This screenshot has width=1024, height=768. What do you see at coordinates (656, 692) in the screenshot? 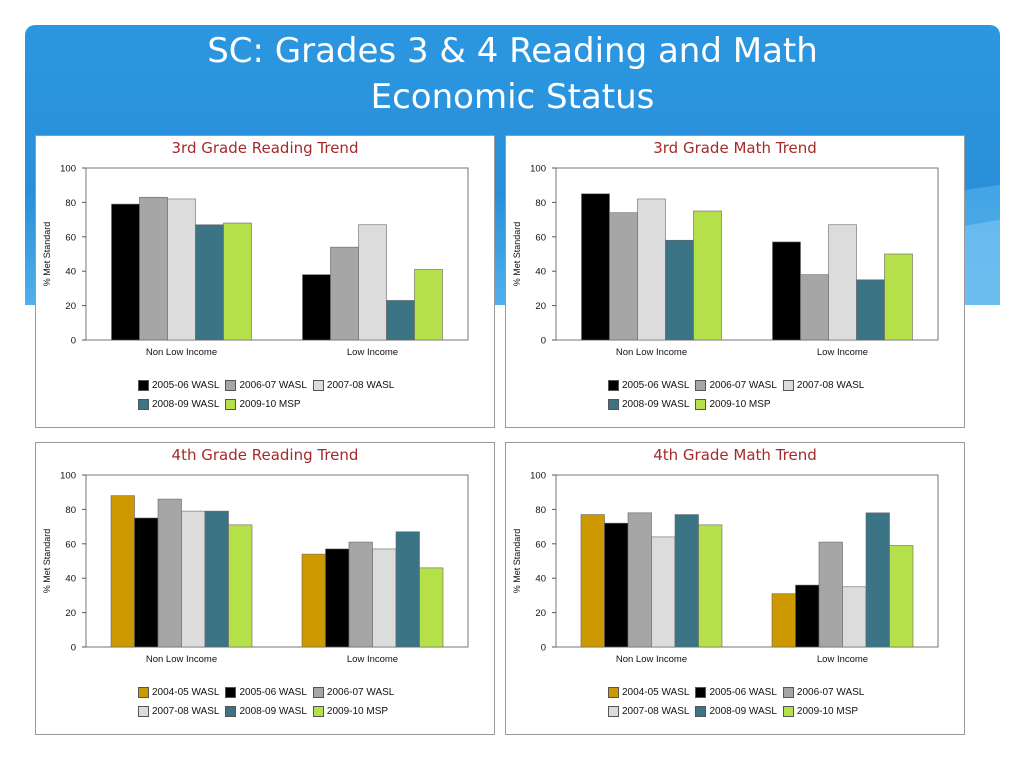
I see `legend-label: 2004-05 WASL` at bounding box center [656, 692].